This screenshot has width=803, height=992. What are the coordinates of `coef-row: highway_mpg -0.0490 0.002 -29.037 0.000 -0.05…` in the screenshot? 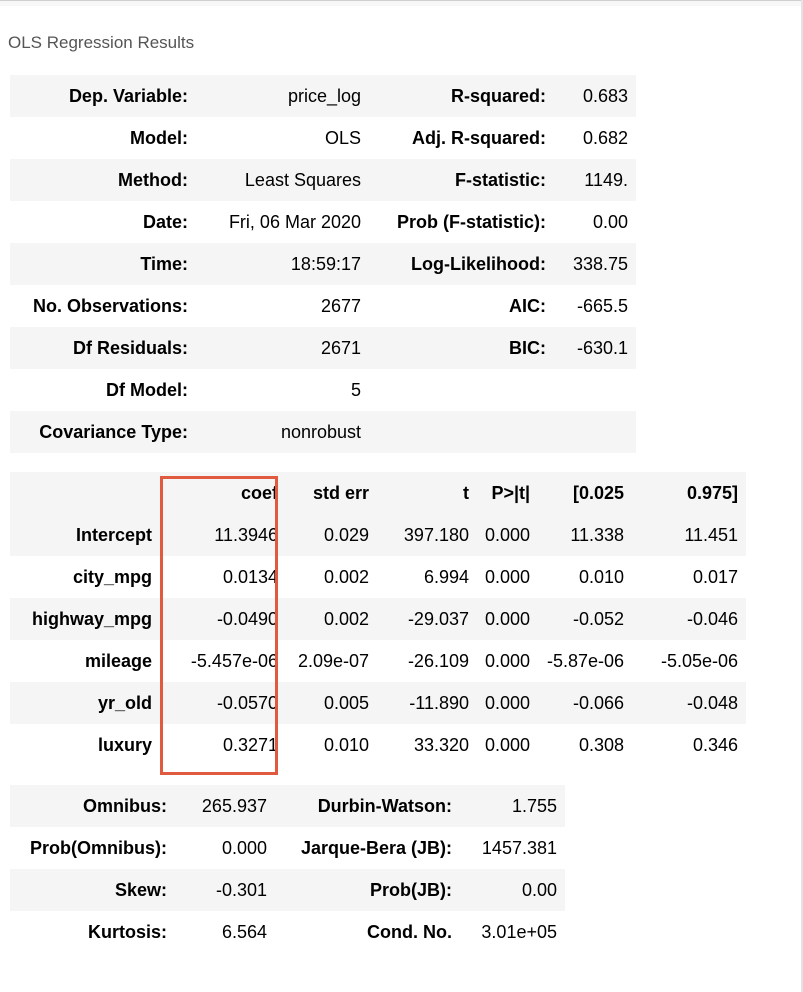 It's located at (378, 619).